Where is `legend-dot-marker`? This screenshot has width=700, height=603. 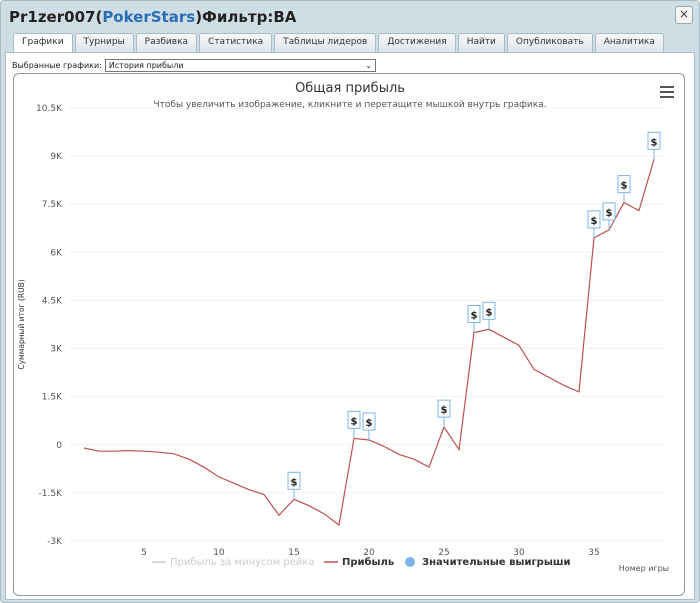 legend-dot-marker is located at coordinates (410, 562).